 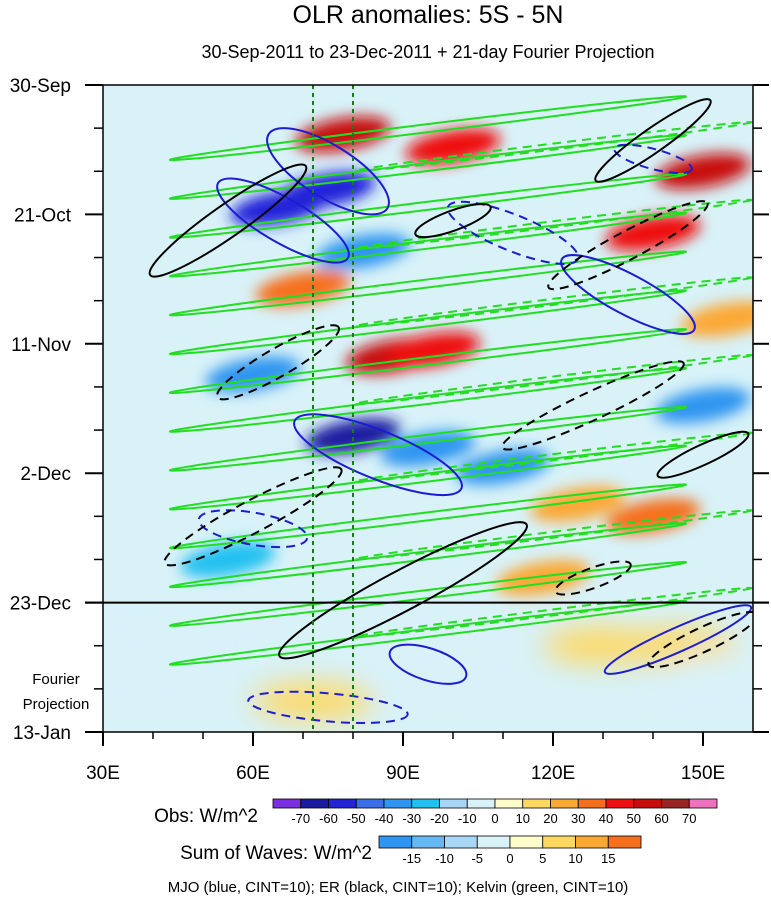 What do you see at coordinates (510, 850) in the screenshot?
I see `waves-colorbar: -15 -10 -5 0 5 10 15` at bounding box center [510, 850].